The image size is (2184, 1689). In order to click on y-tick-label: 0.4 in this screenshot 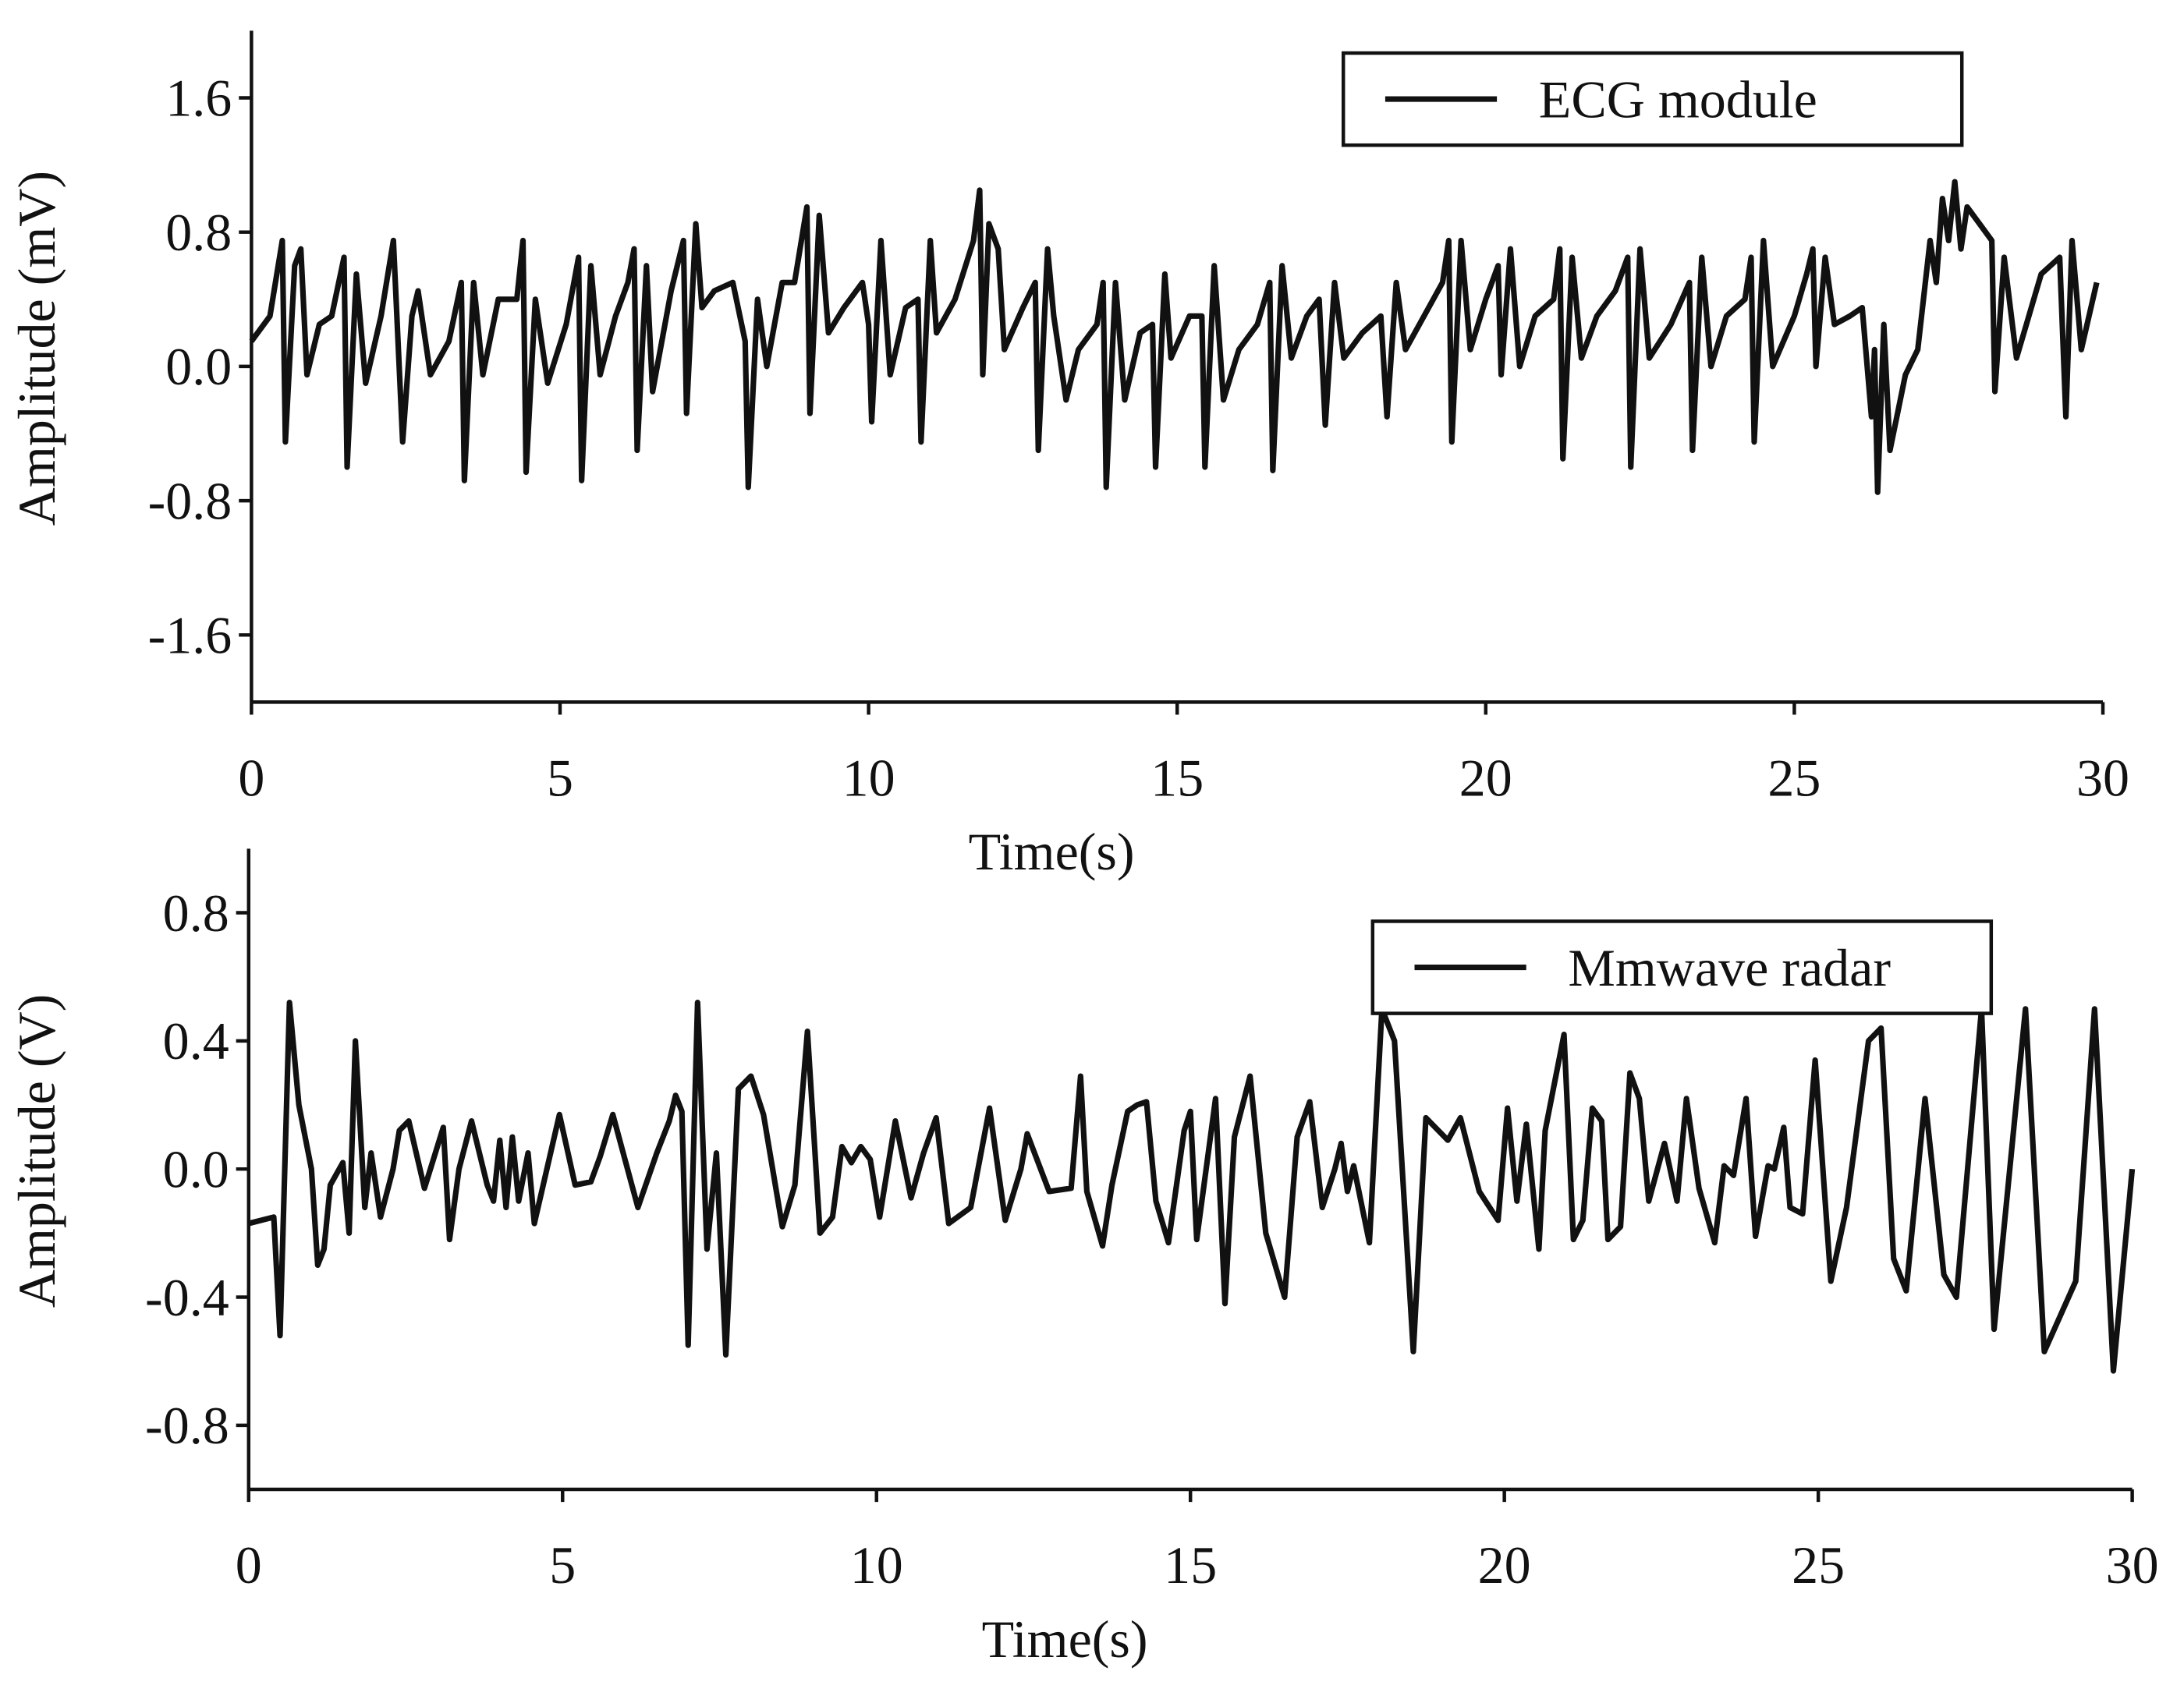, I will do `click(196, 1041)`.